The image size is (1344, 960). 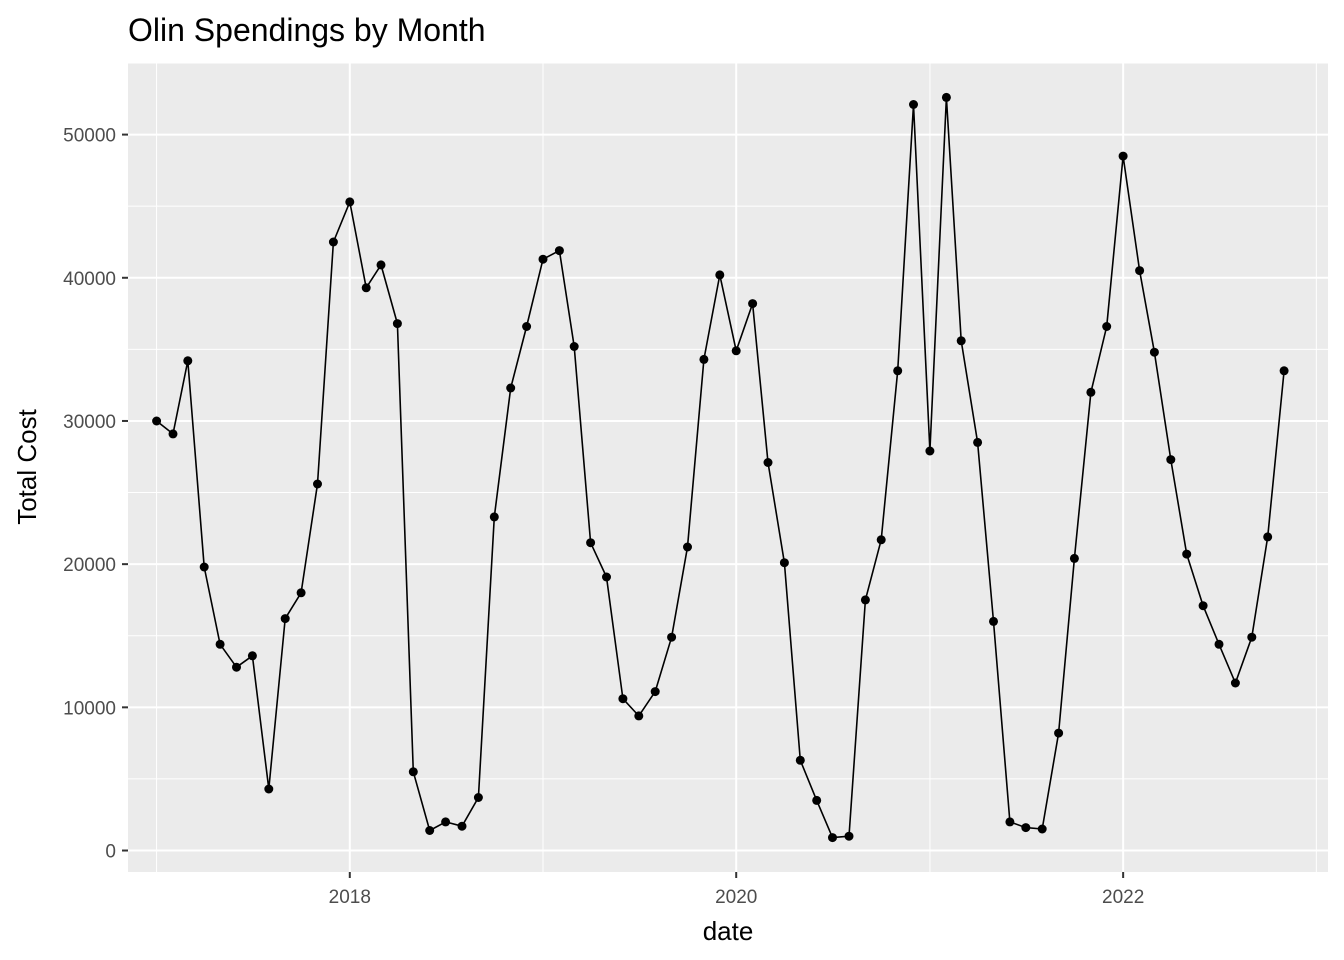 I want to click on chart-title: Olin Spendings by Month, so click(x=307, y=30).